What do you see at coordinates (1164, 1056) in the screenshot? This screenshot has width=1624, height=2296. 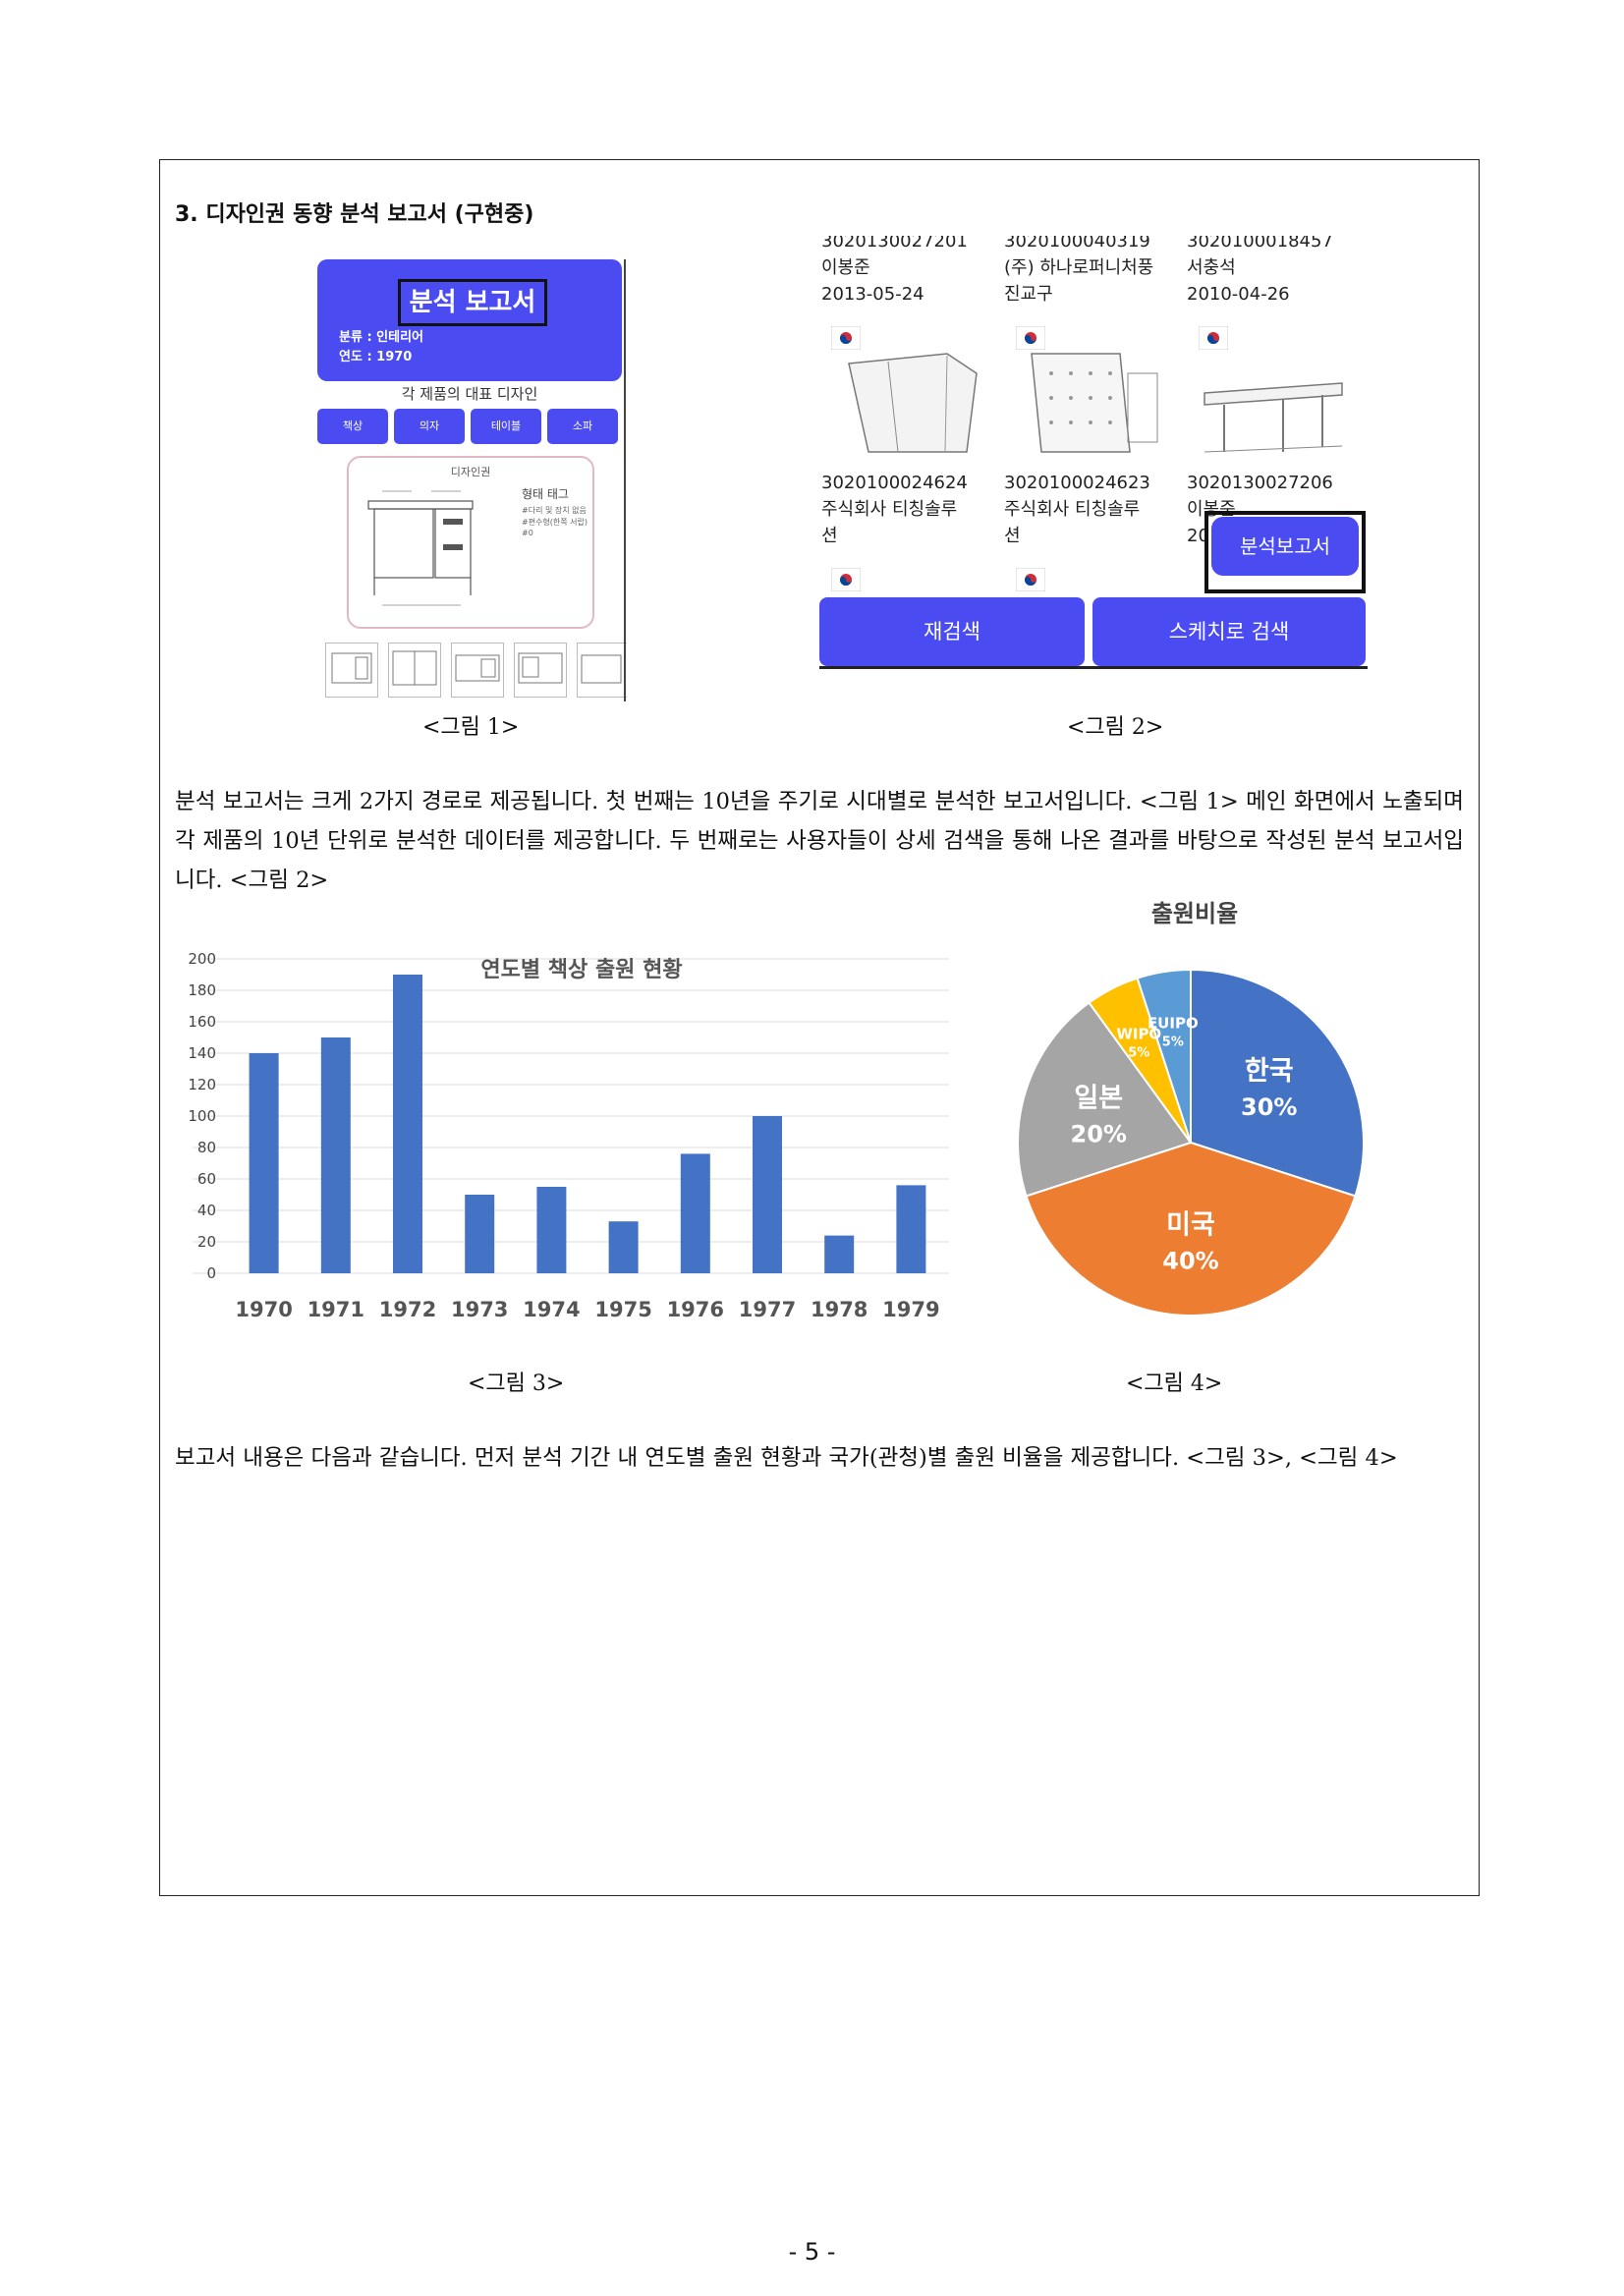 I see `pie-slice-EUIPO` at bounding box center [1164, 1056].